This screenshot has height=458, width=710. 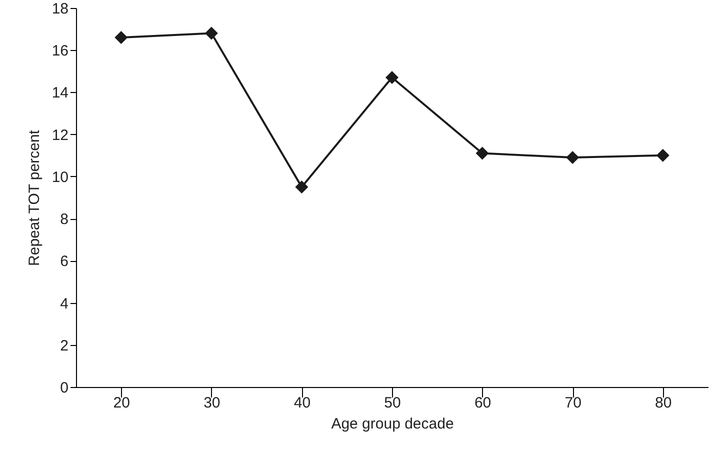 I want to click on x-axis-title: Age group decade, so click(x=392, y=424).